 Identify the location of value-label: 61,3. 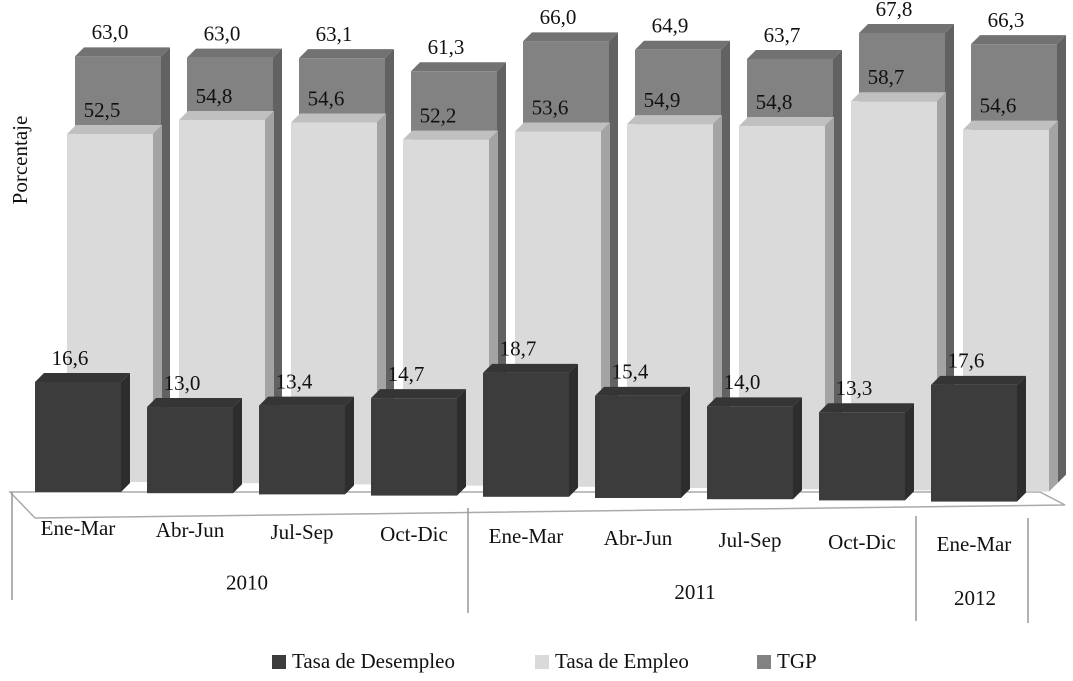
(446, 47).